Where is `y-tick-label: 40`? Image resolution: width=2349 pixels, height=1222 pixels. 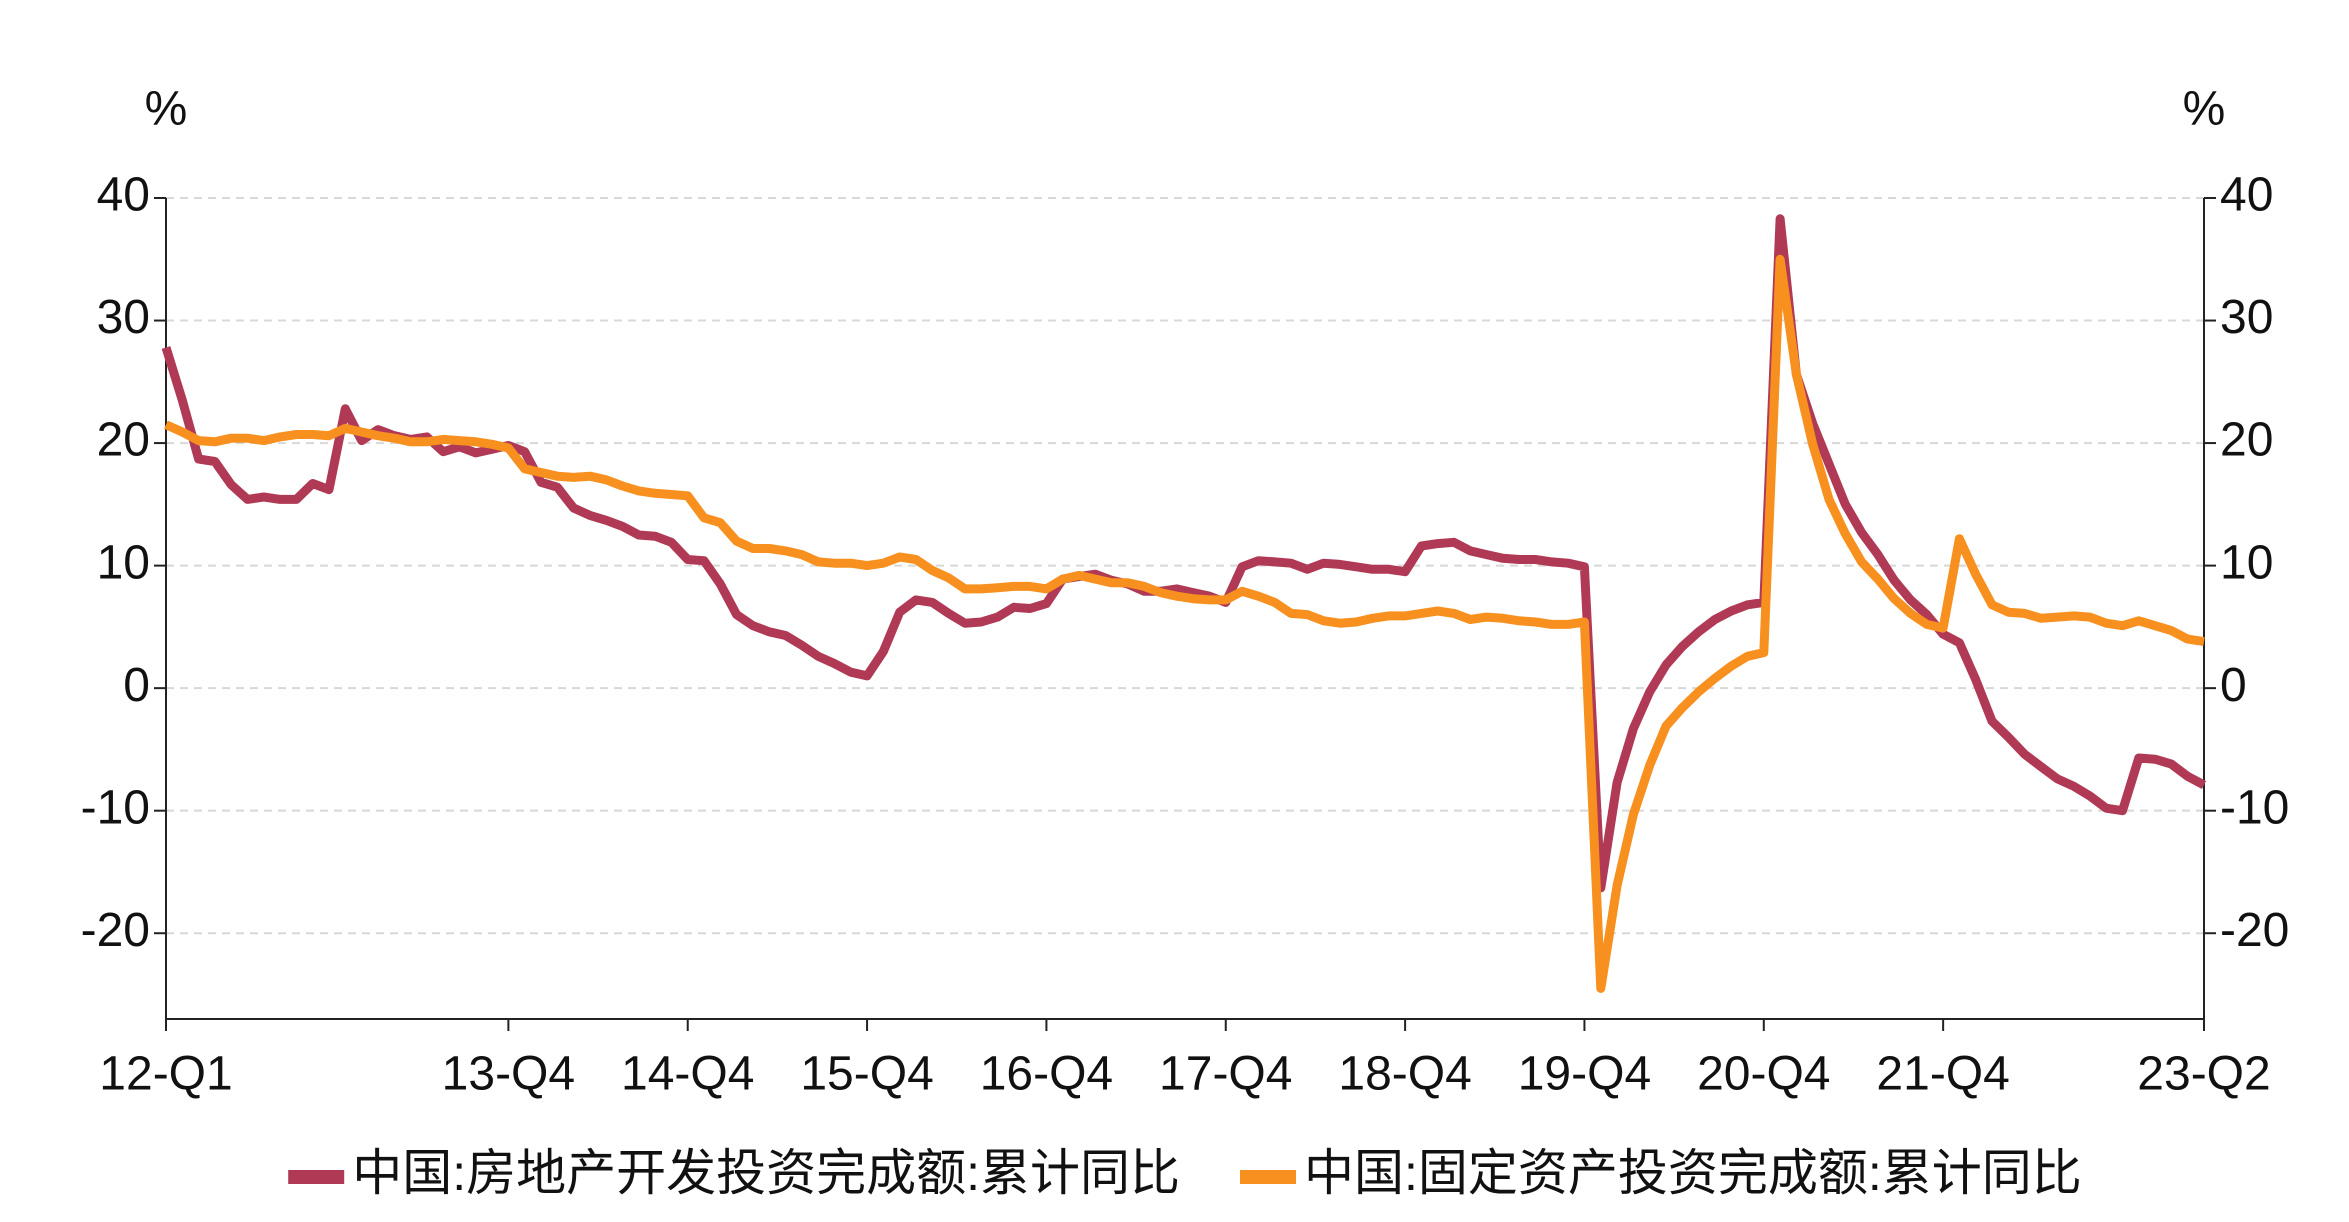 y-tick-label: 40 is located at coordinates (123, 195).